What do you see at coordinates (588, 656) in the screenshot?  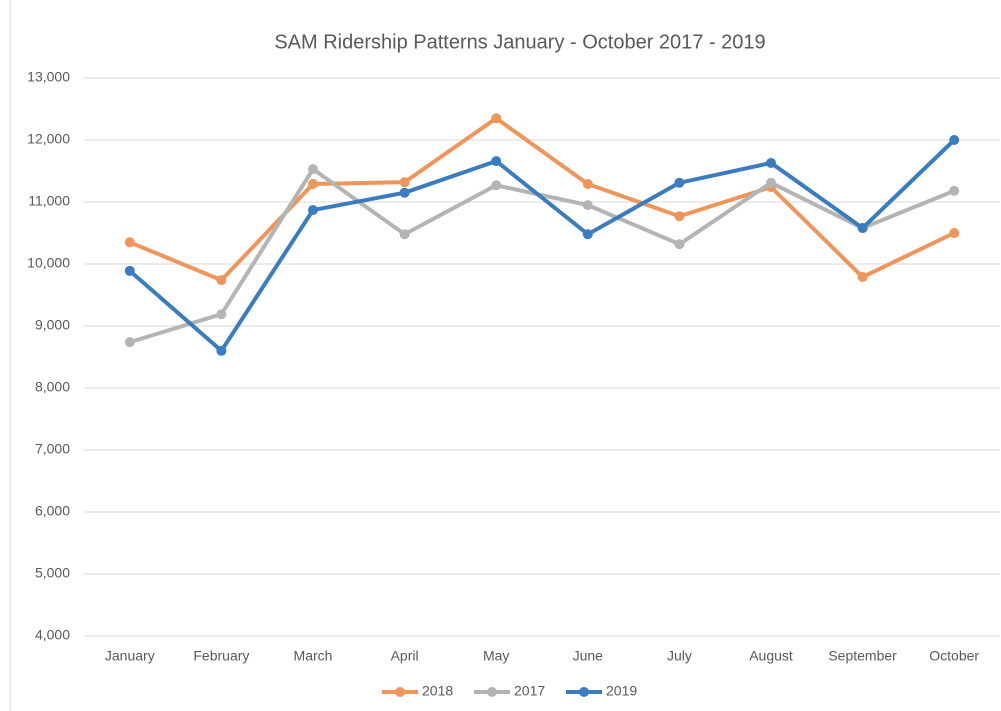 I see `x-tick-label: June` at bounding box center [588, 656].